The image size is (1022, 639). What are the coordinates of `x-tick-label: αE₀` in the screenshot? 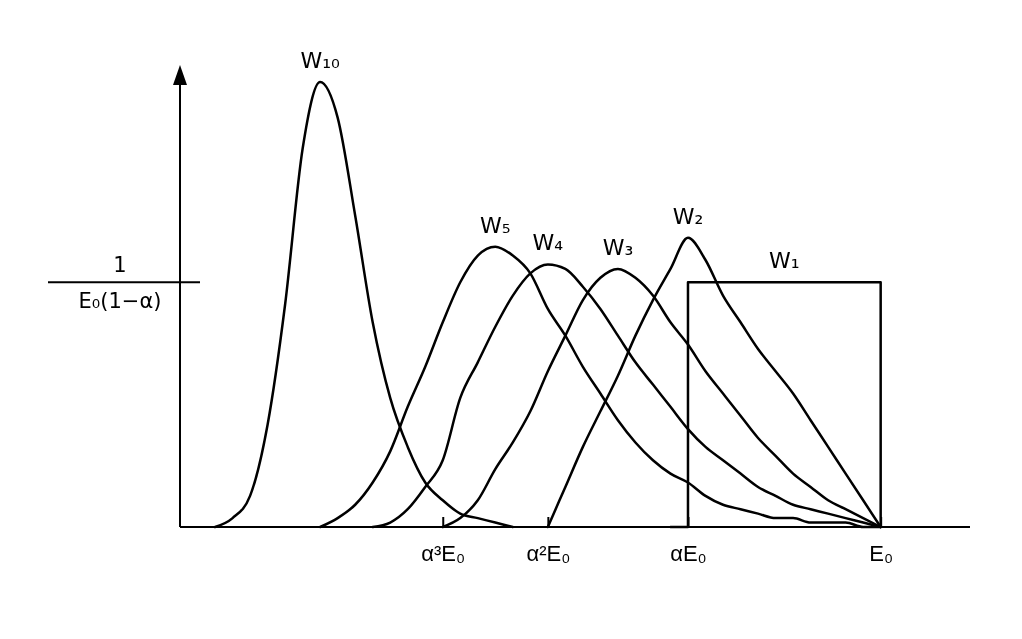 It's located at (688, 553).